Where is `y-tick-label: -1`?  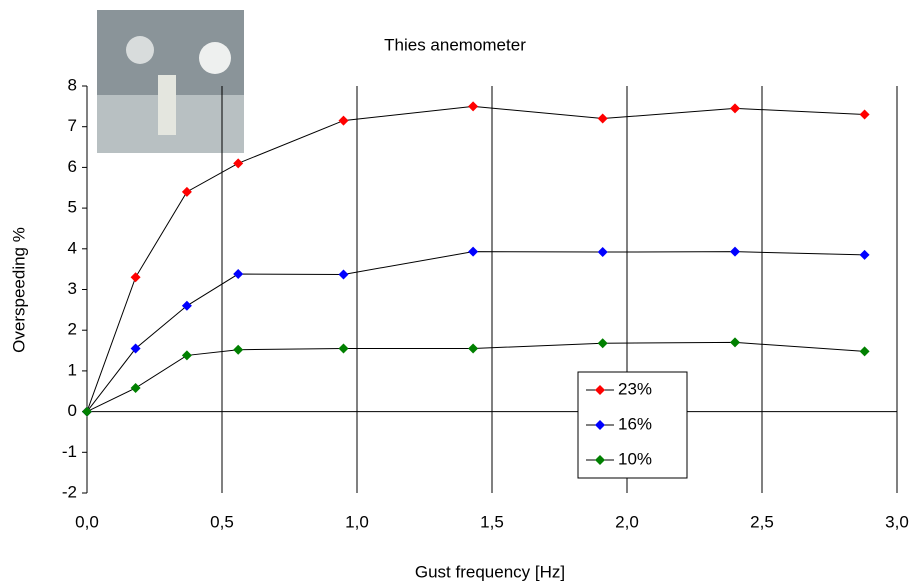 y-tick-label: -1 is located at coordinates (69, 451).